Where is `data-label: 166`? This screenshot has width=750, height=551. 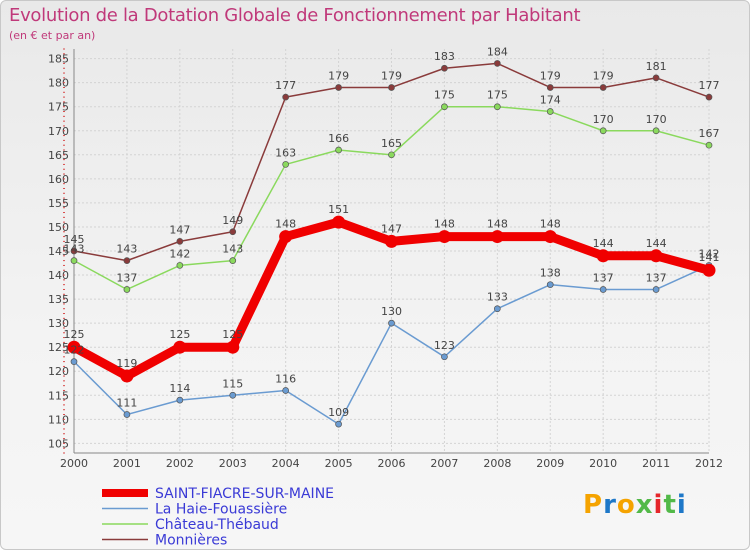
data-label: 166 is located at coordinates (338, 138).